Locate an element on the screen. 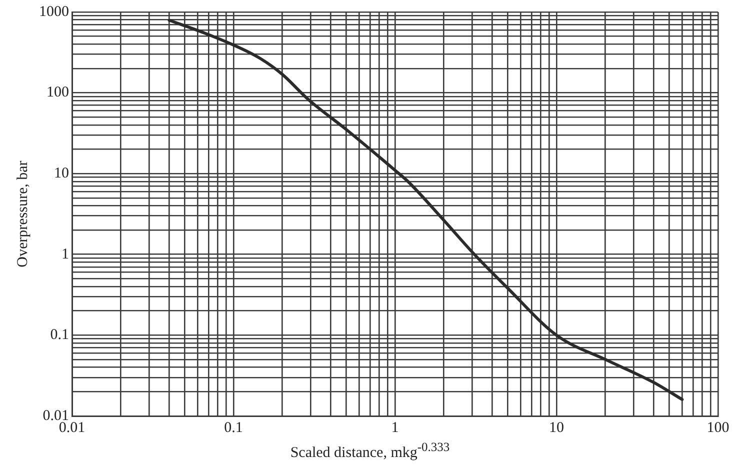  y-tick-label: 10 is located at coordinates (61, 174).